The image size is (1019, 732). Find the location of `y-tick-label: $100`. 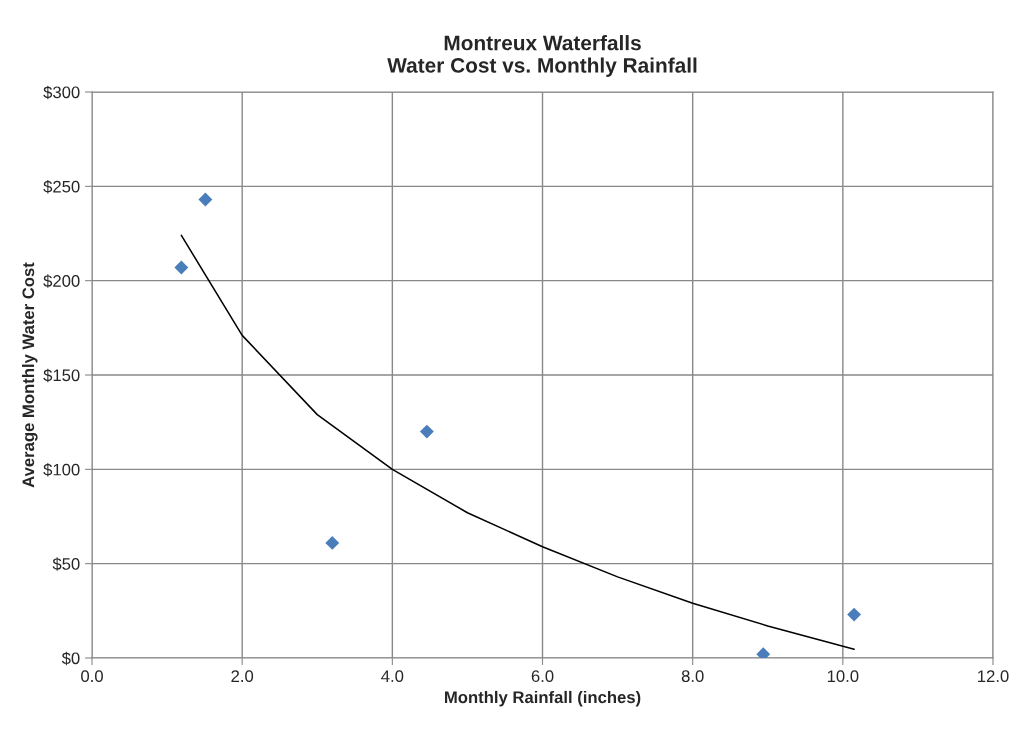

y-tick-label: $100 is located at coordinates (61, 470).